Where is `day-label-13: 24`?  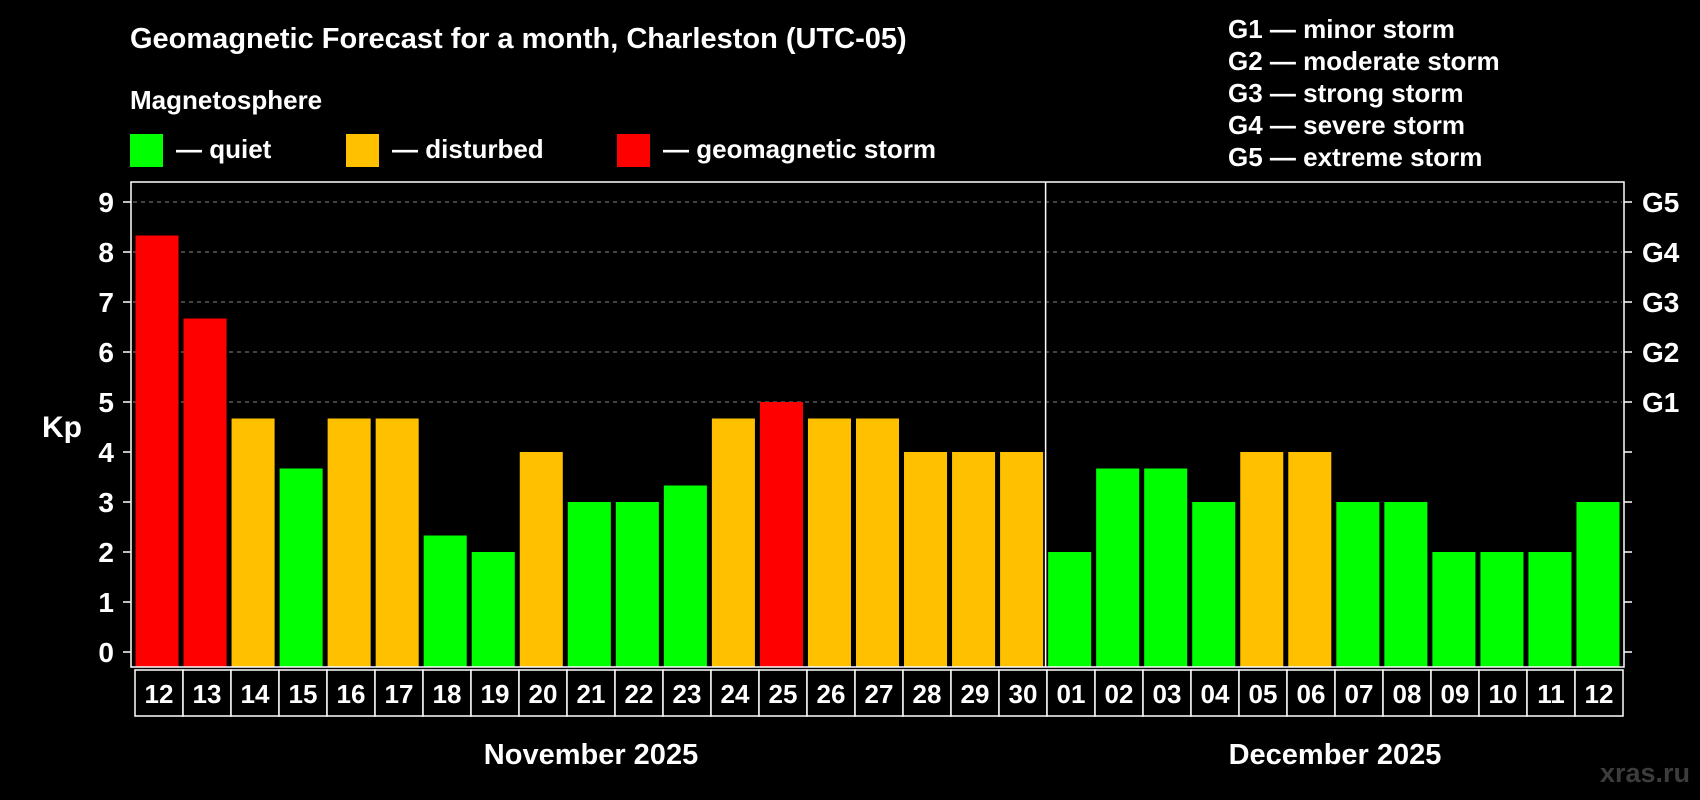 day-label-13: 24 is located at coordinates (735, 694).